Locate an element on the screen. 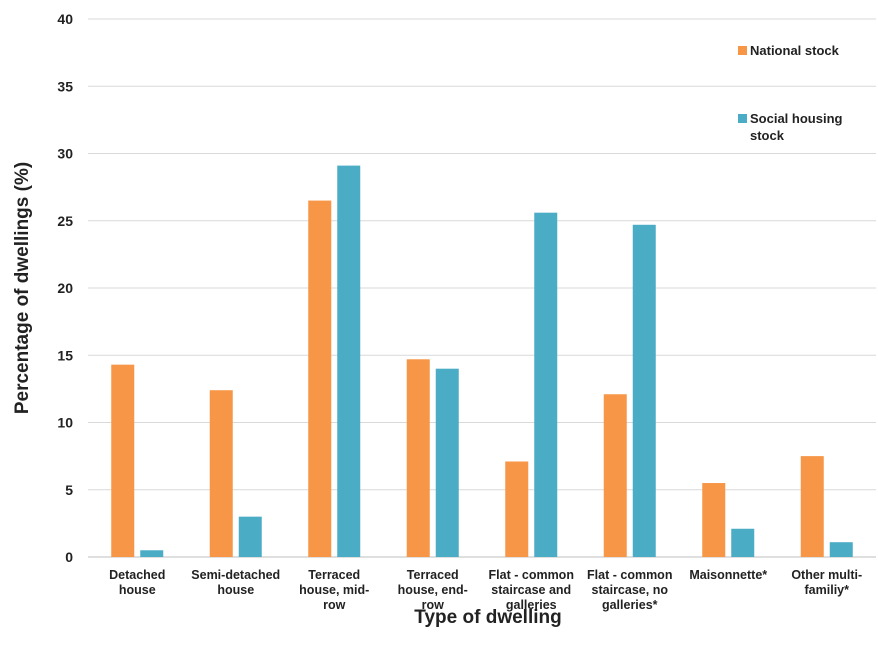  y-tick-label: 40 is located at coordinates (65, 19).